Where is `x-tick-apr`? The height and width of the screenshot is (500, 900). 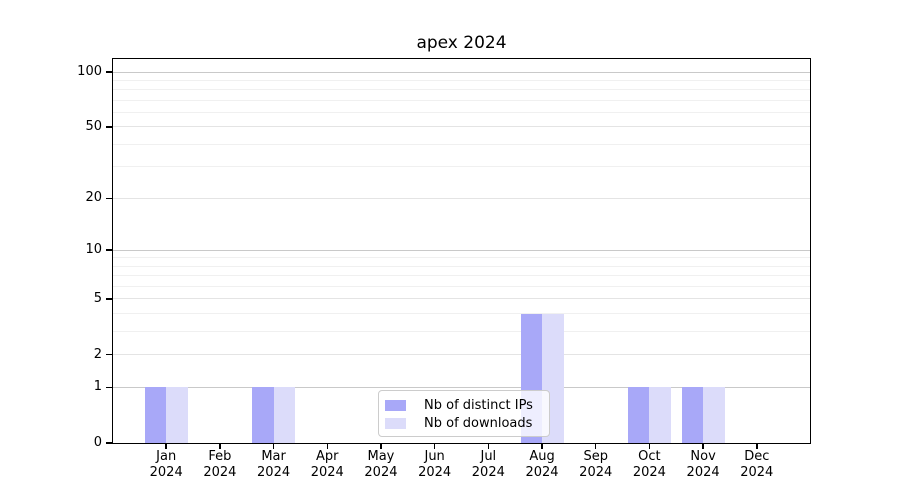 x-tick-apr is located at coordinates (327, 446).